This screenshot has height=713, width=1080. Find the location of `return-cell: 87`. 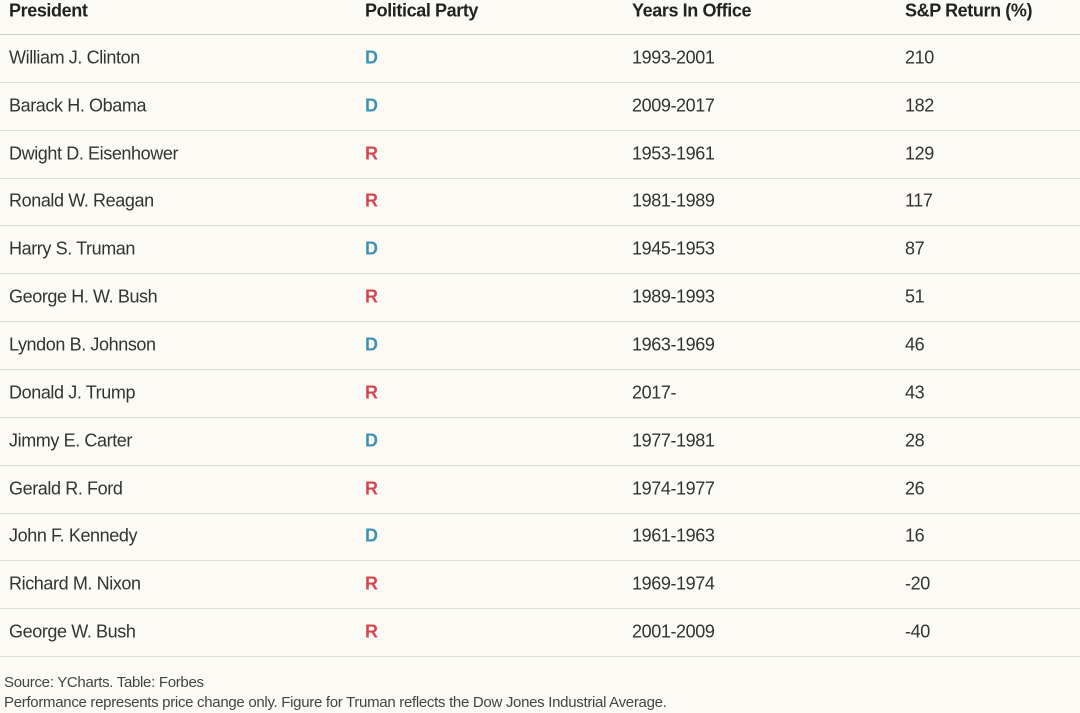

return-cell: 87 is located at coordinates (915, 248).